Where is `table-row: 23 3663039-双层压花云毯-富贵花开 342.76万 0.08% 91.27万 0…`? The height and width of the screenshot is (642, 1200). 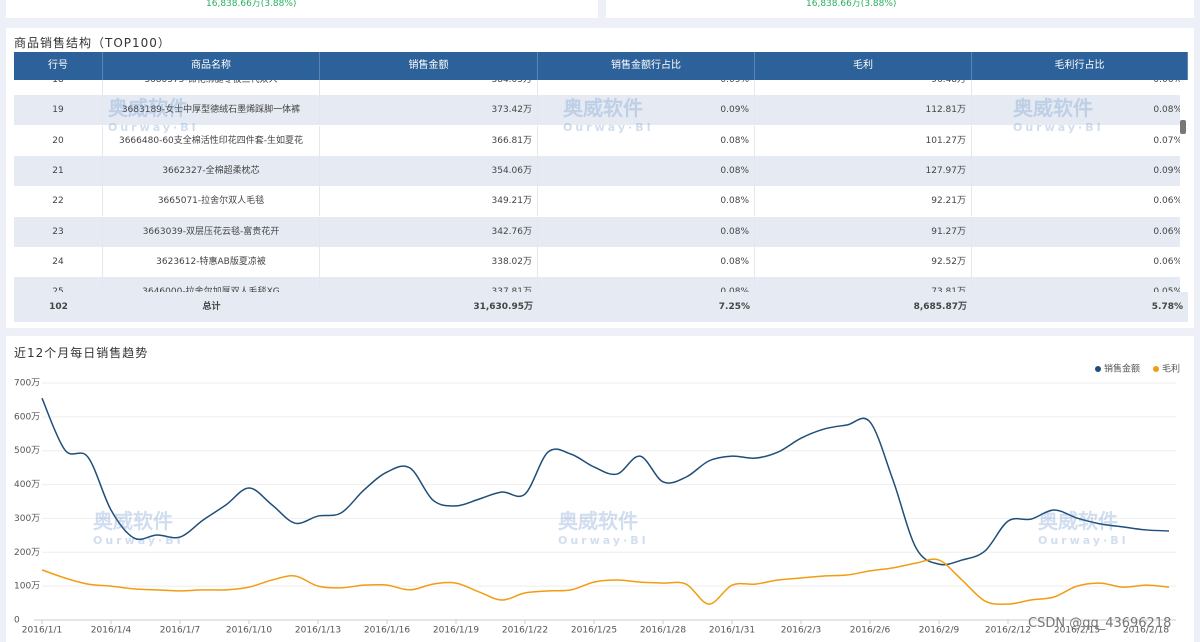 table-row: 23 3663039-双层压花云毯-富贵花开 342.76万 0.08% 91.27万 0… is located at coordinates (597, 231).